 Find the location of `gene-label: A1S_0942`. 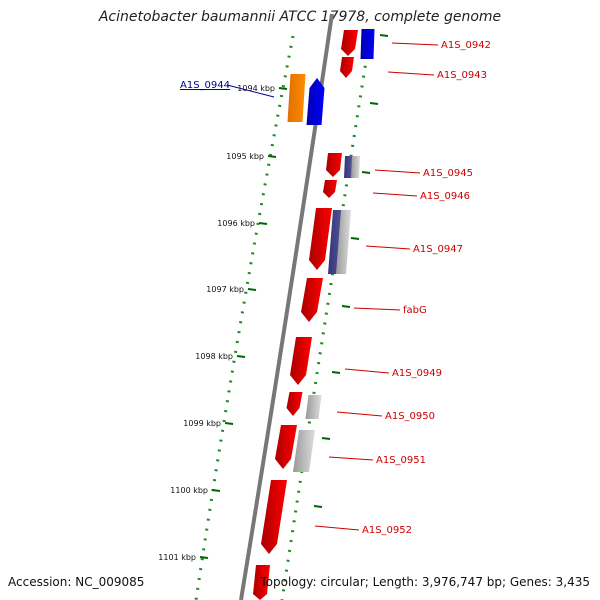

gene-label: A1S_0942 is located at coordinates (466, 45).